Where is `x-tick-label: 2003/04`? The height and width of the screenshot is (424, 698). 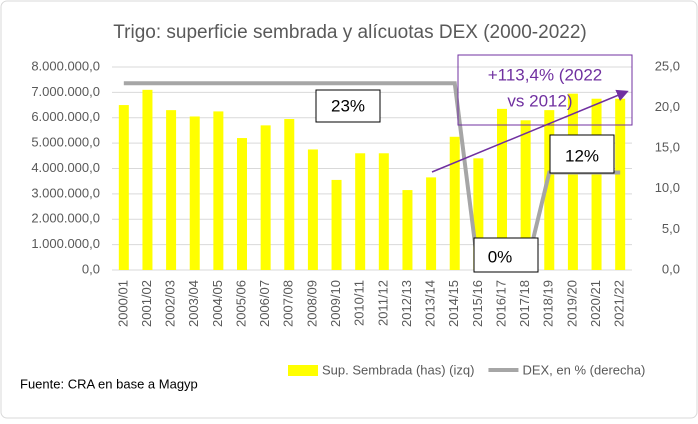 x-tick-label: 2003/04 is located at coordinates (193, 303).